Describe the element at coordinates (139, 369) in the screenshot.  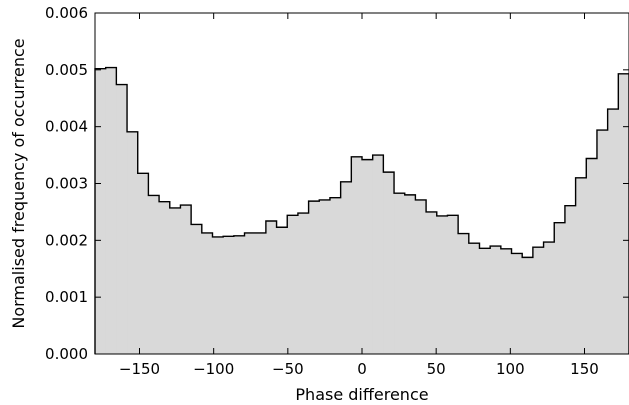
I see `x-tick-label: −150` at that location.